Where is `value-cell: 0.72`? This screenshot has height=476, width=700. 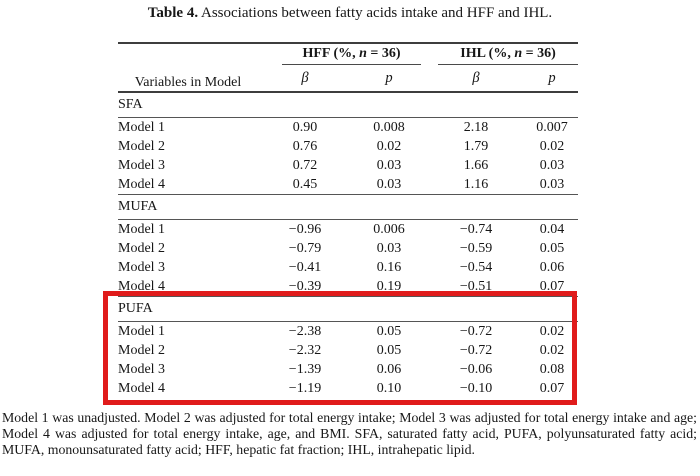
value-cell: 0.72 is located at coordinates (305, 165).